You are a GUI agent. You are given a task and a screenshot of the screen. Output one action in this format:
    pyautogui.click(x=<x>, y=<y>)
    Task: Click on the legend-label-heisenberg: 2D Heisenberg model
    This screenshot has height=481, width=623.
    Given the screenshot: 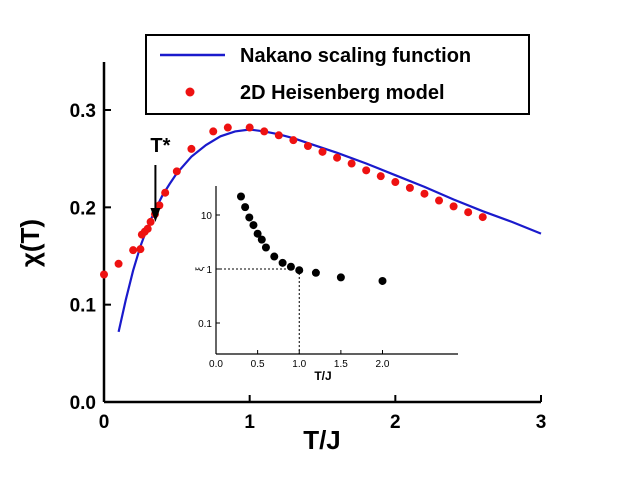 What is the action you would take?
    pyautogui.click(x=342, y=93)
    